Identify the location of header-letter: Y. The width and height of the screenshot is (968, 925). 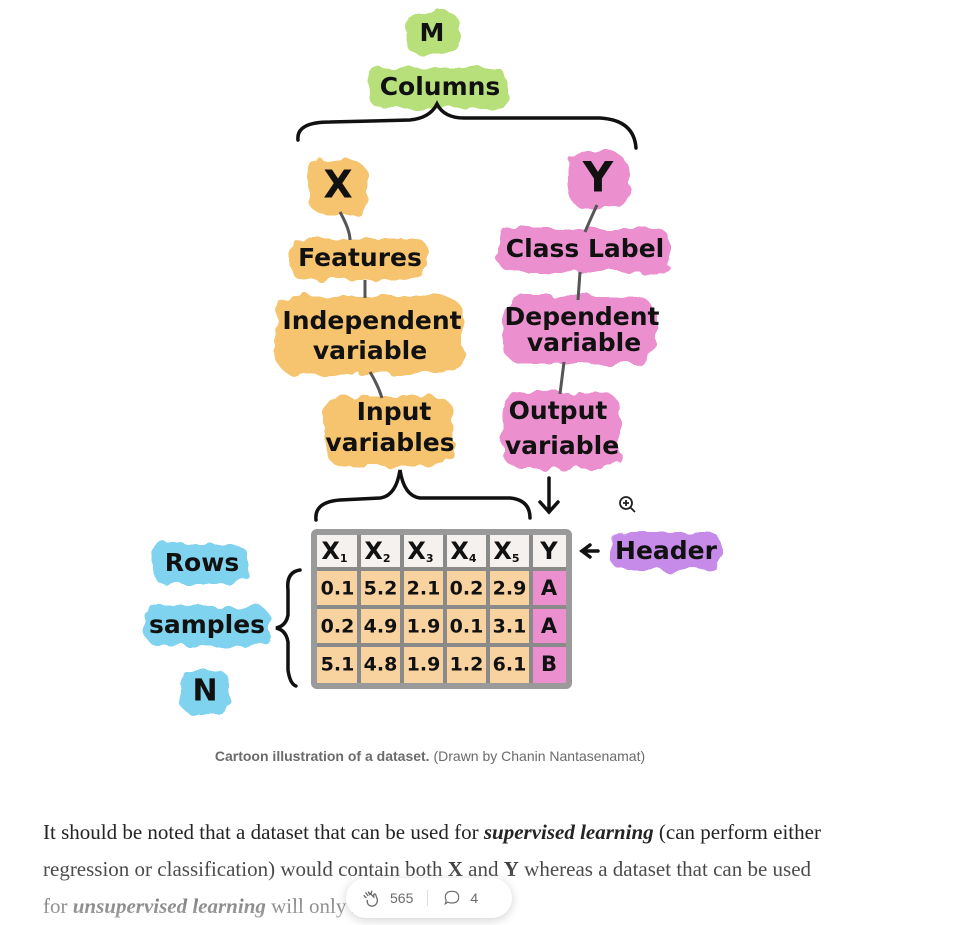
(548, 551).